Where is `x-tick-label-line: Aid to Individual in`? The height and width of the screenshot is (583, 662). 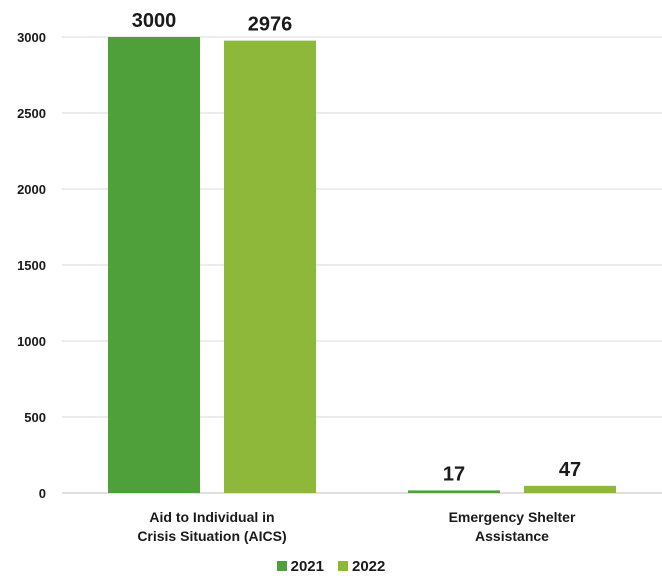
x-tick-label-line: Aid to Individual in is located at coordinates (211, 517).